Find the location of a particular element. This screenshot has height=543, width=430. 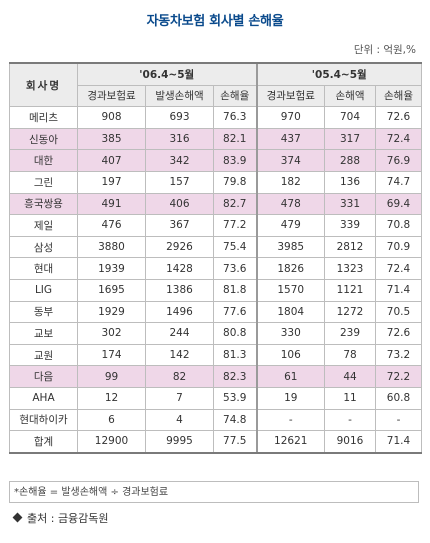

loss-ratio-2005-cell: 73.2 is located at coordinates (398, 355).